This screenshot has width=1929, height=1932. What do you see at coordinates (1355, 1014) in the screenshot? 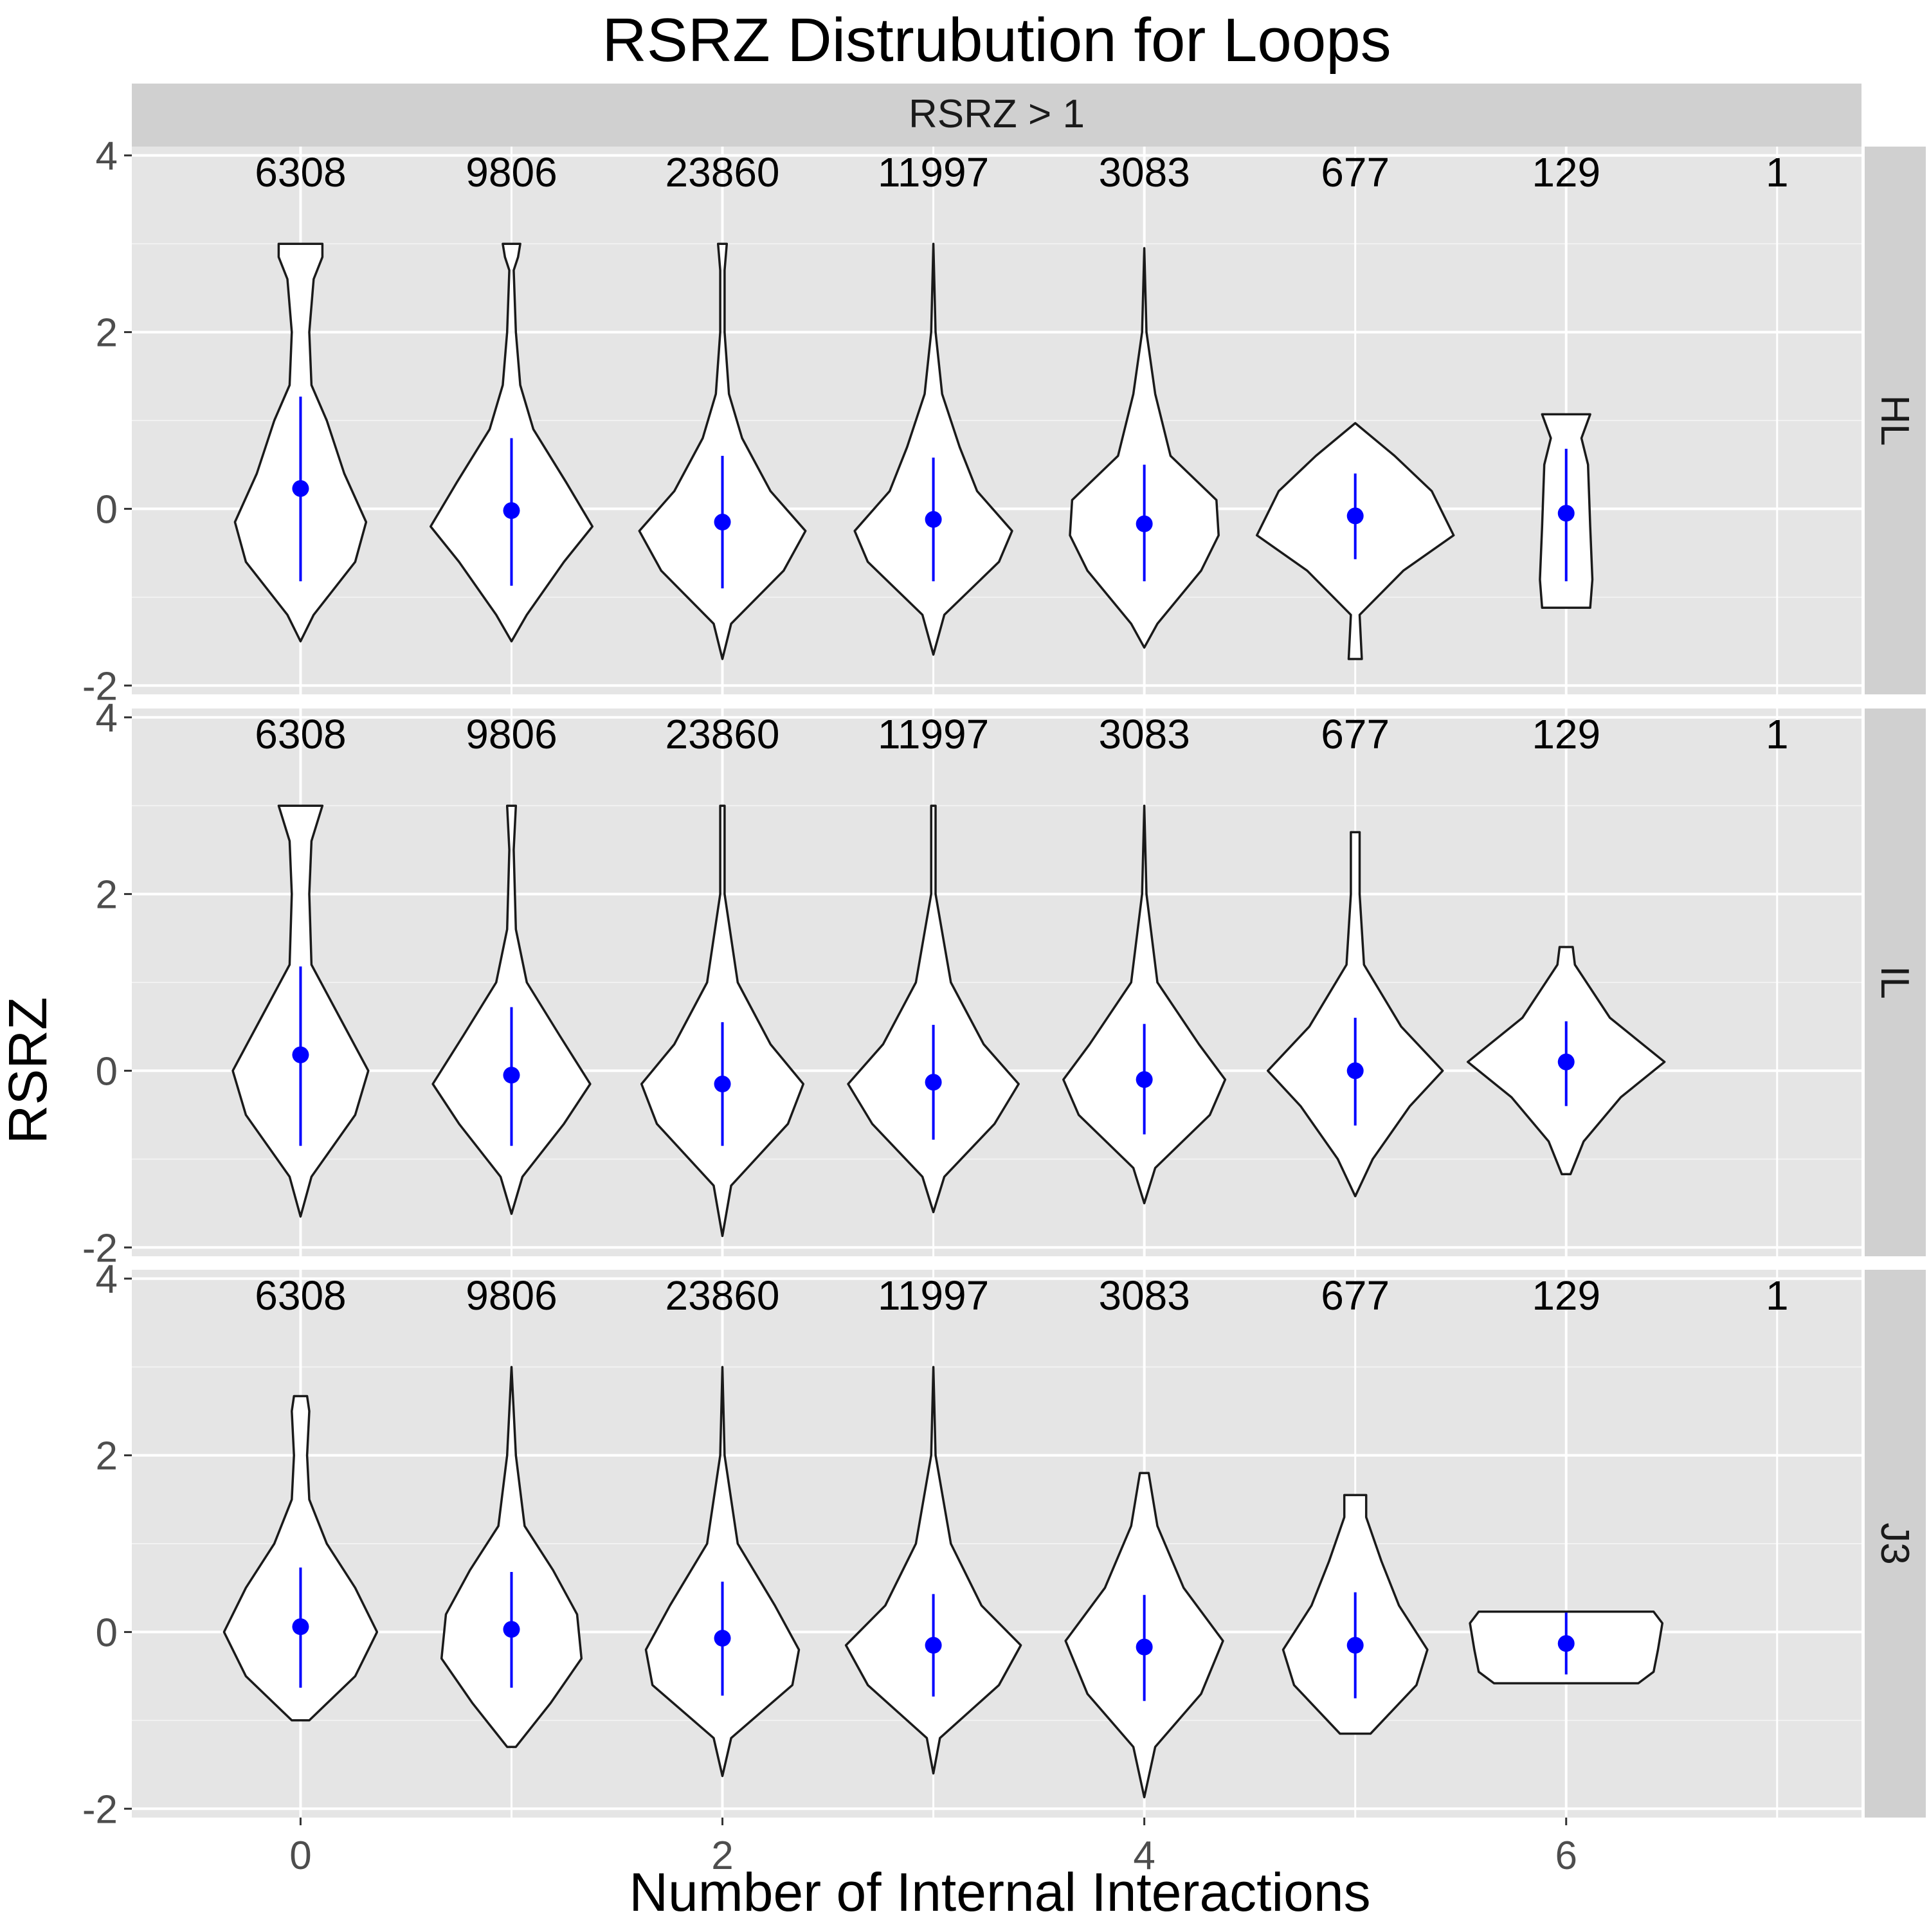
I see `violin-il-x5` at bounding box center [1355, 1014].